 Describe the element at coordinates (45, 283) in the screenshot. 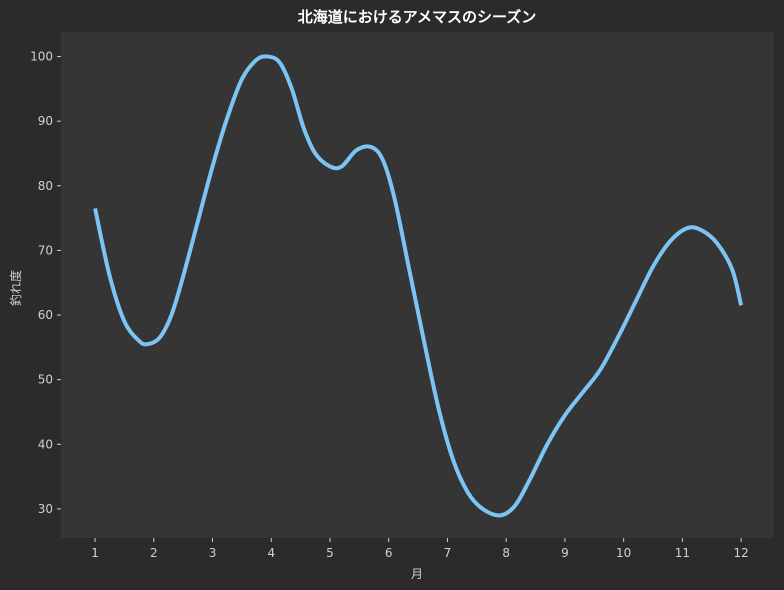

I see `y-axis-ticks: 30 40 50 60 70 80 90 100` at that location.